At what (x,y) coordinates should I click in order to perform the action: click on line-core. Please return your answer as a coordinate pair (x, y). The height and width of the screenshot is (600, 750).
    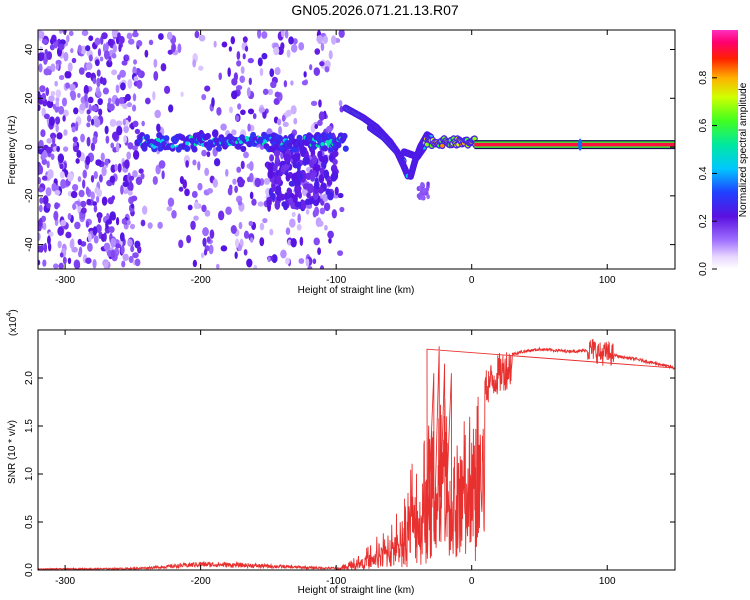
    Looking at the image, I should click on (574, 144).